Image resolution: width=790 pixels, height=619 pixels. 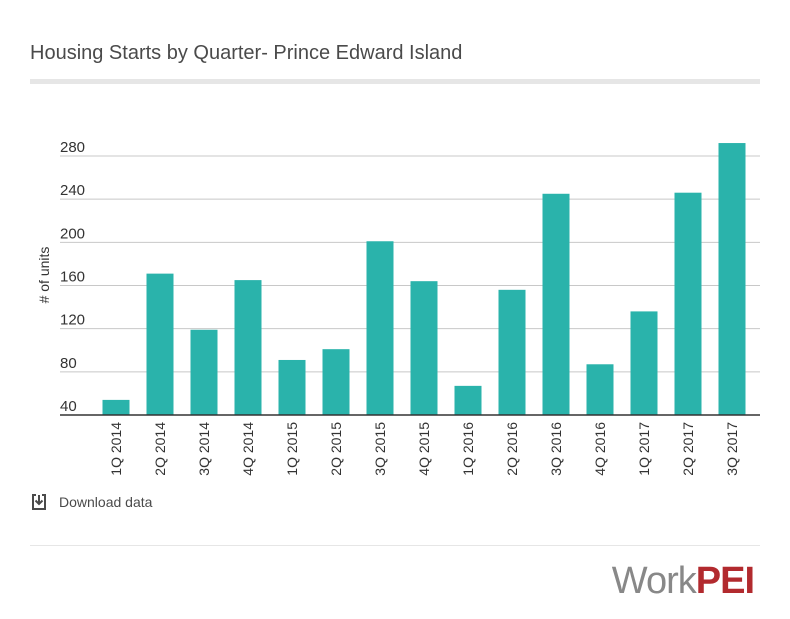 I want to click on bar-1q-2014, so click(x=116, y=407).